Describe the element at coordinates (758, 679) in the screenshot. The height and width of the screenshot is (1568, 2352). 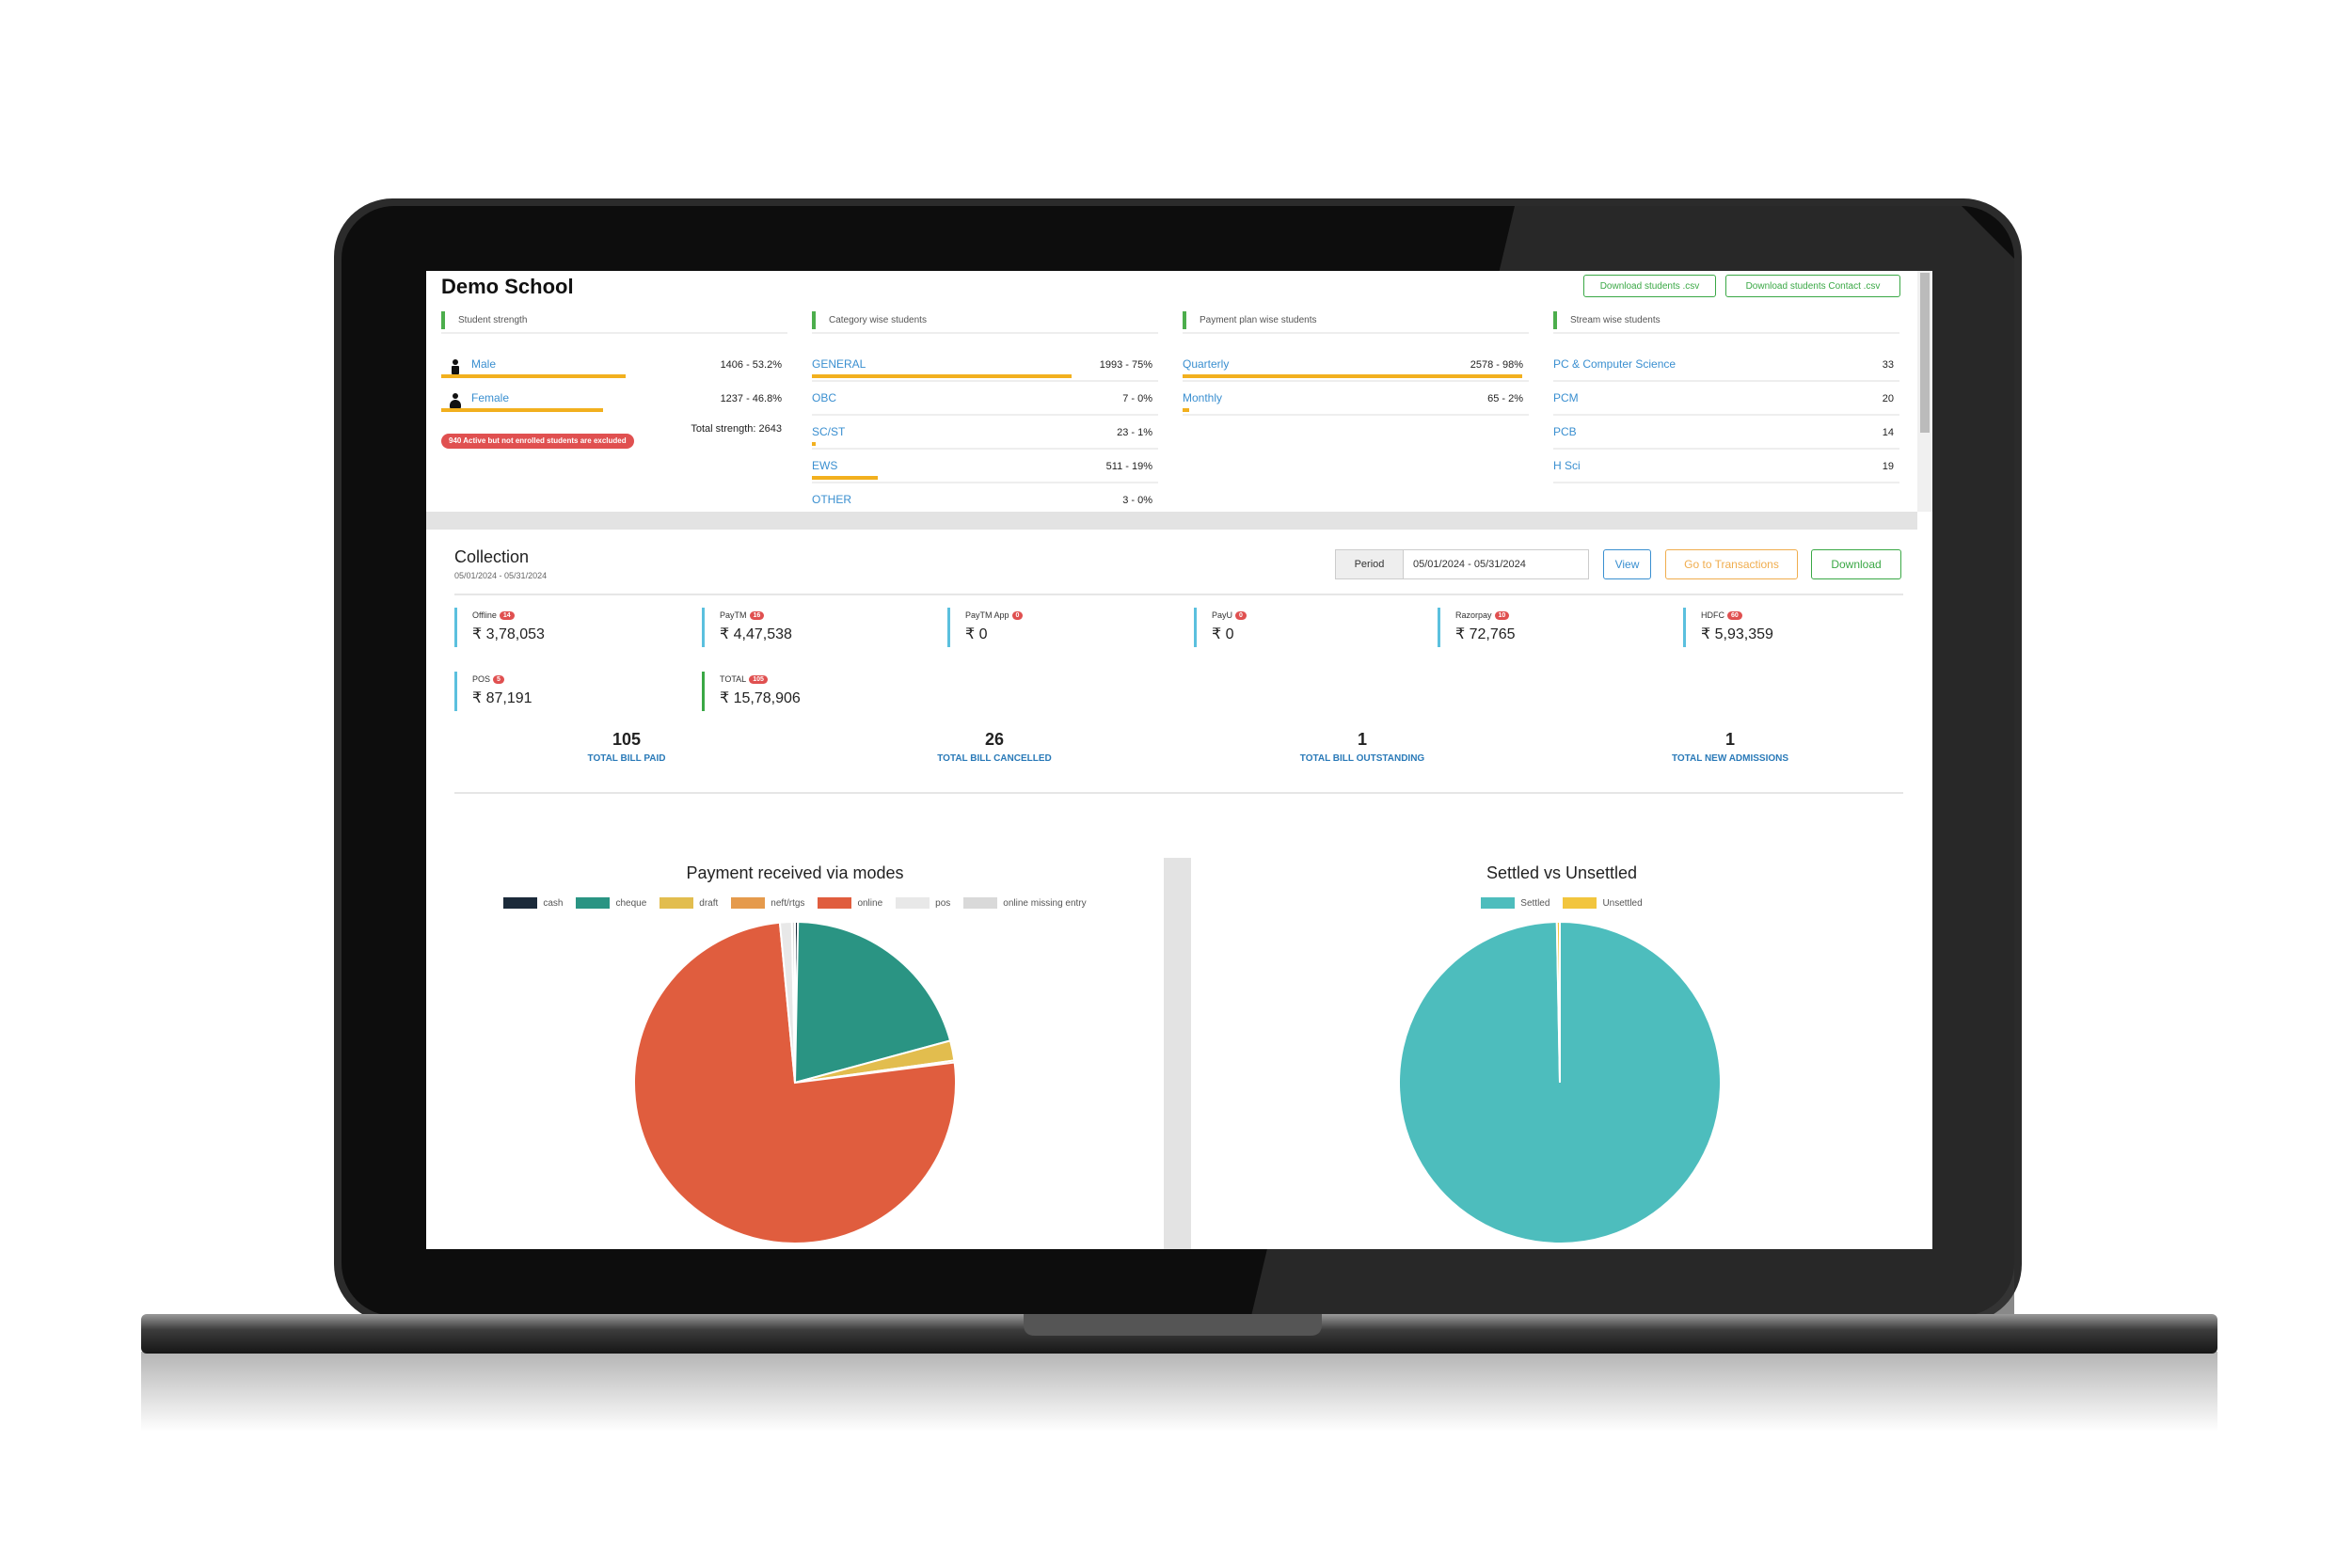
I see `tile-count: 105` at that location.